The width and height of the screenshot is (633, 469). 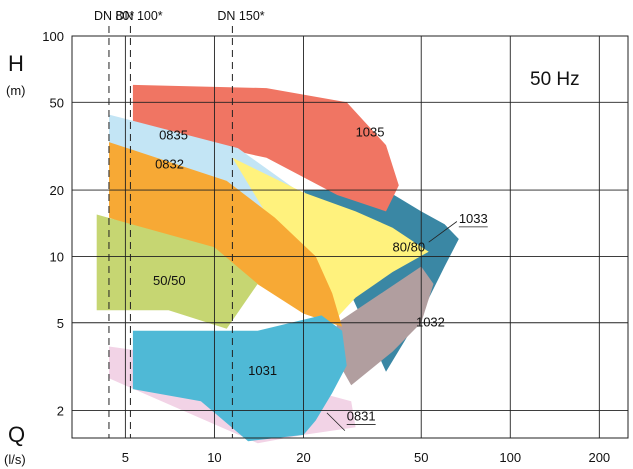 What do you see at coordinates (599, 457) in the screenshot?
I see `x-tick-200: 200` at bounding box center [599, 457].